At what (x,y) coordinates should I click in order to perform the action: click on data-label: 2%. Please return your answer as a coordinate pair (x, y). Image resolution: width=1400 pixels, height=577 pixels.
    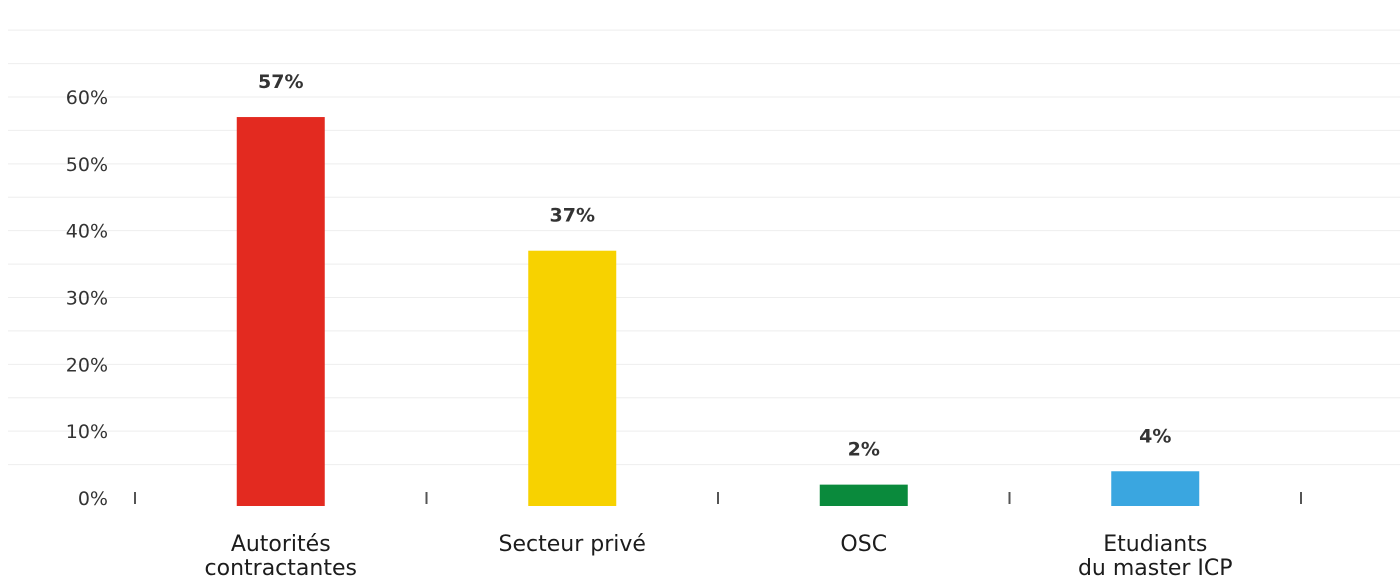
    Looking at the image, I should click on (864, 450).